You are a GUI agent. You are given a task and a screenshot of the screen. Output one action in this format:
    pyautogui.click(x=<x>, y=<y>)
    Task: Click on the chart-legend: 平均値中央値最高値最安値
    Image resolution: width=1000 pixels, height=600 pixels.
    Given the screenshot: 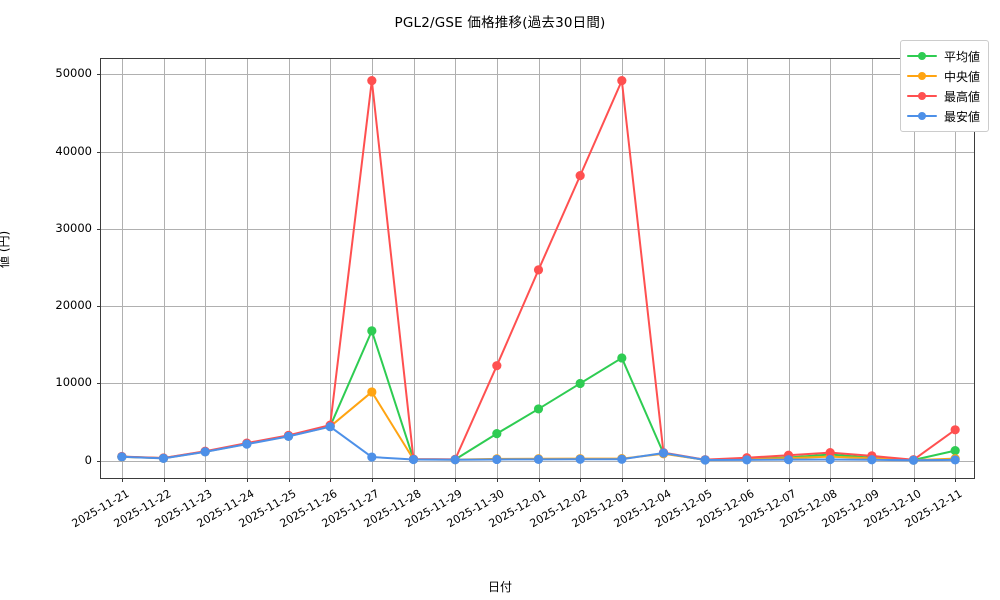 What is the action you would take?
    pyautogui.click(x=944, y=86)
    